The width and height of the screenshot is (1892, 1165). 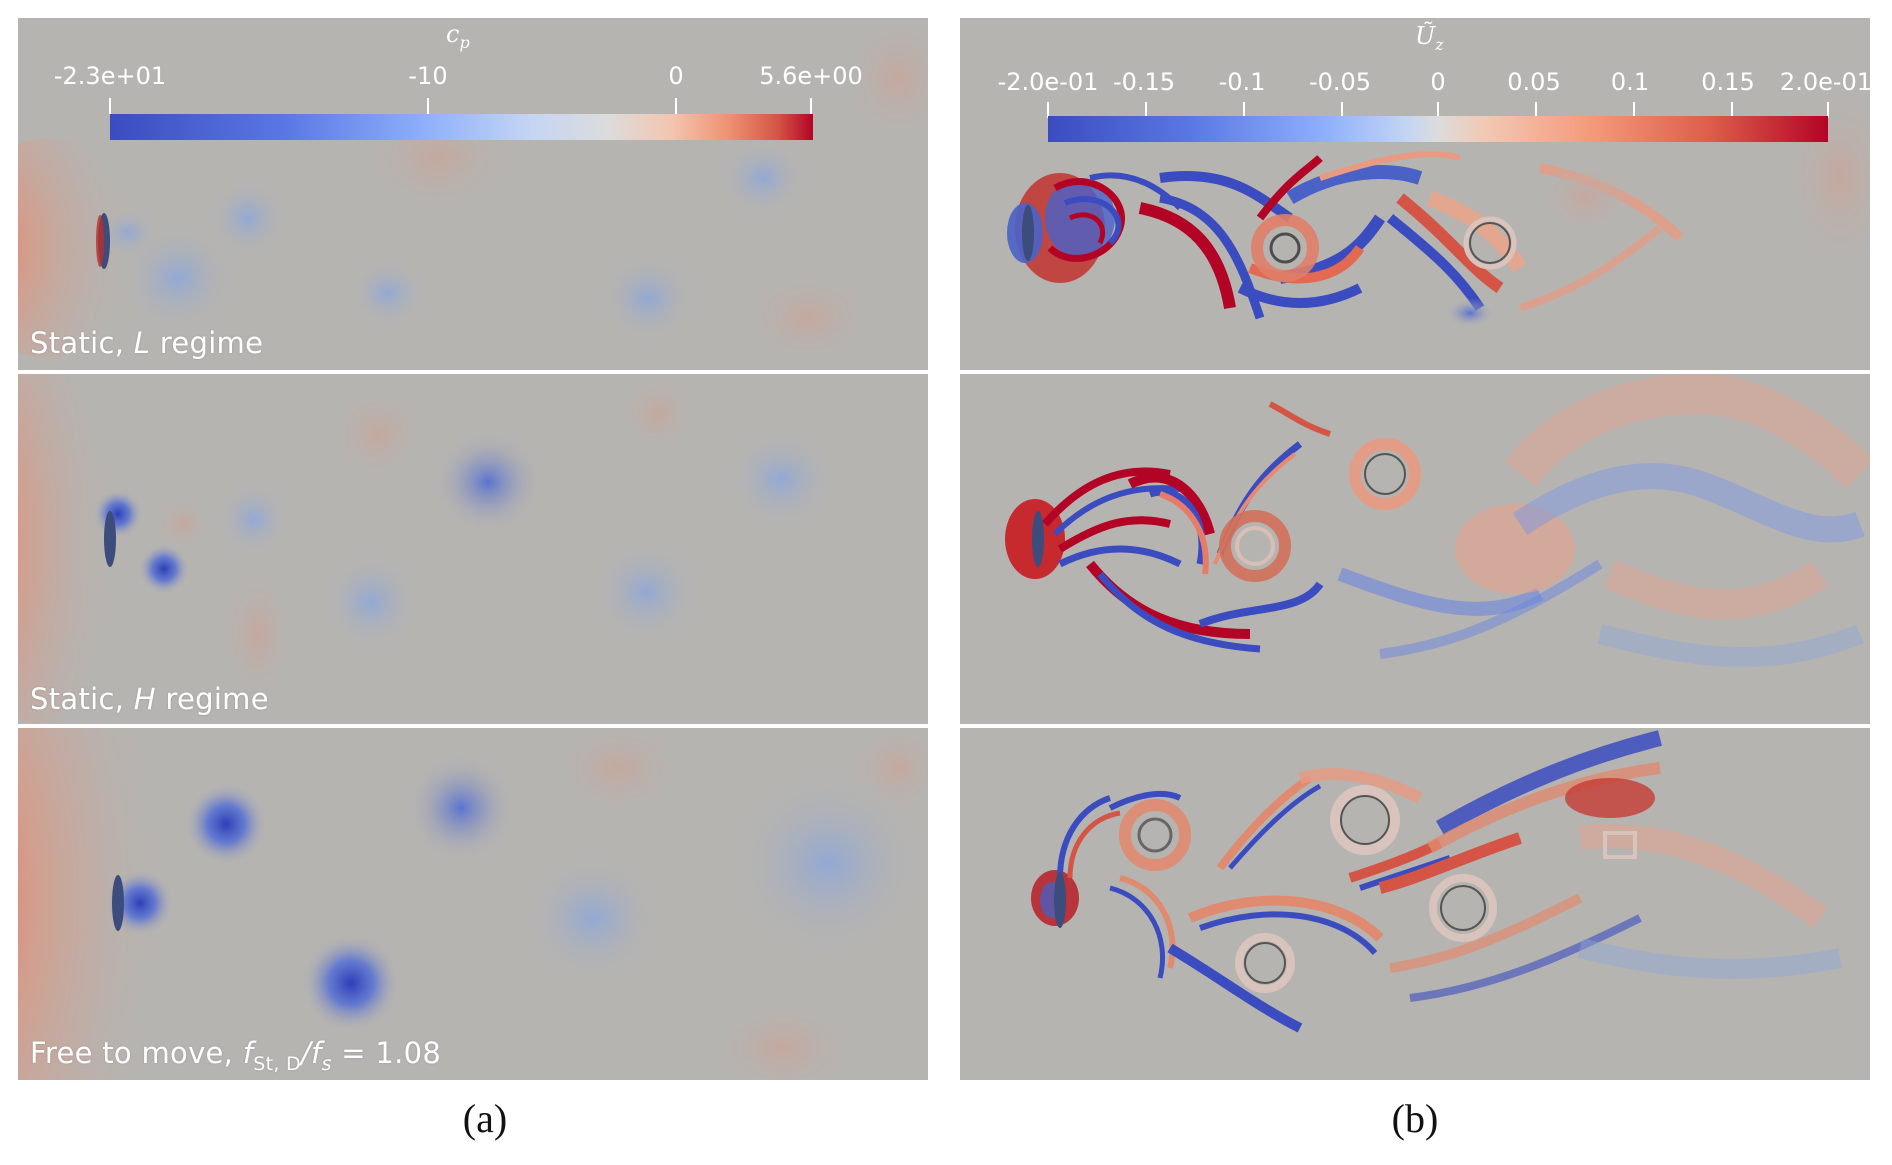 I want to click on uz-field-b1, so click(x=1415, y=194).